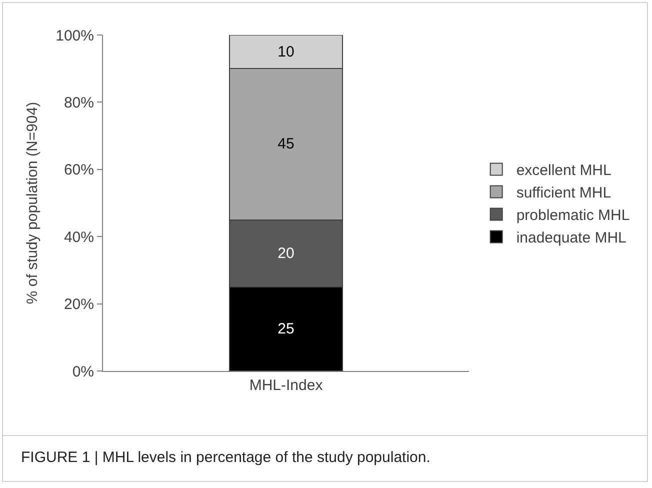 The image size is (652, 488). What do you see at coordinates (286, 253) in the screenshot?
I see `data-label: 20` at bounding box center [286, 253].